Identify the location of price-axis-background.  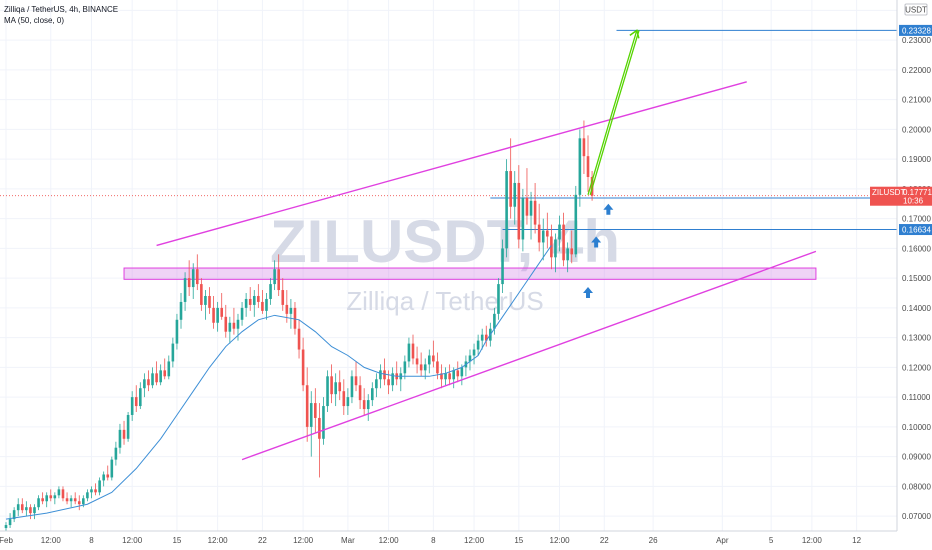
(914, 275).